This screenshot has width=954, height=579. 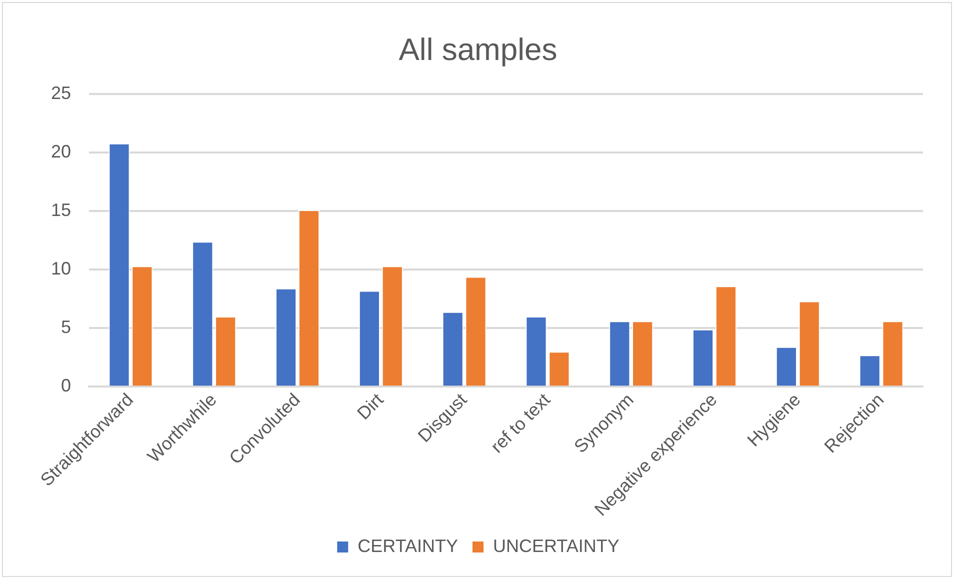 What do you see at coordinates (556, 546) in the screenshot?
I see `legend-label: UNCERTAINTY` at bounding box center [556, 546].